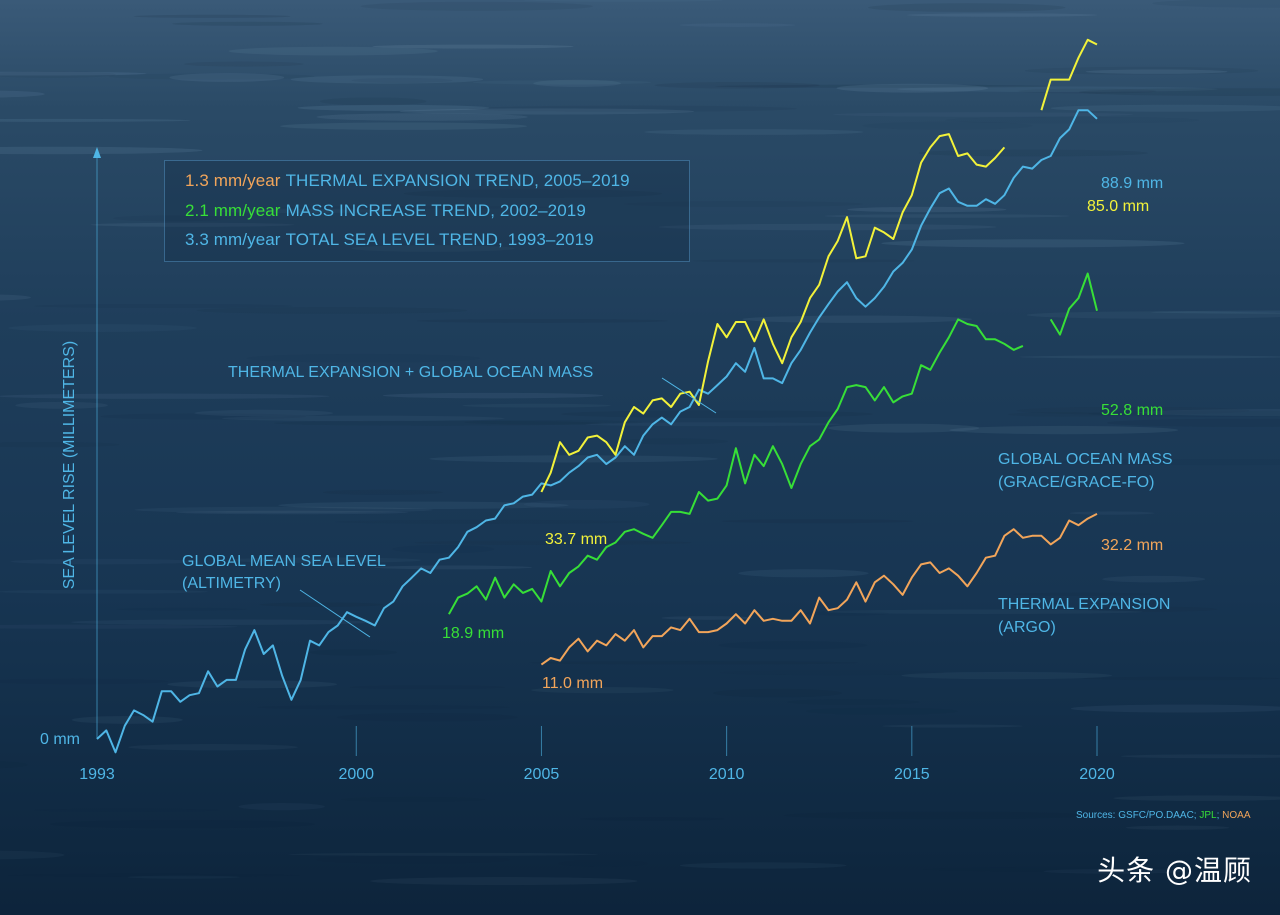  What do you see at coordinates (1208, 815) in the screenshot?
I see `sources-jpl: JPL` at bounding box center [1208, 815].